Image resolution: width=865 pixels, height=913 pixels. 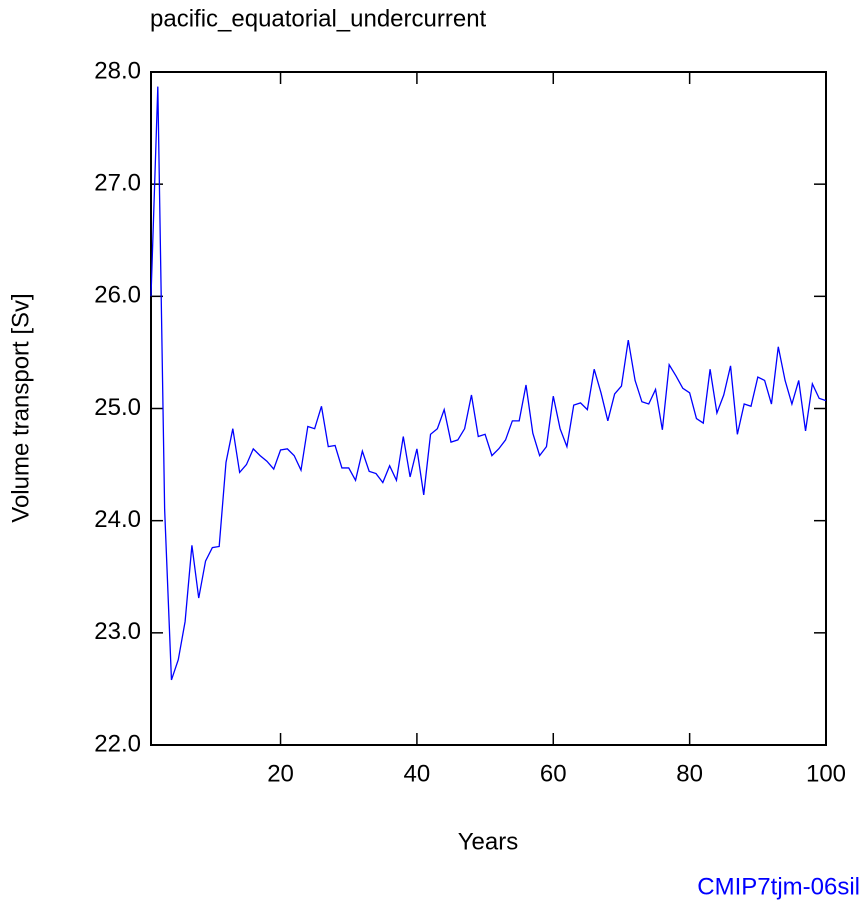 What do you see at coordinates (417, 773) in the screenshot?
I see `x-tick-label: 40` at bounding box center [417, 773].